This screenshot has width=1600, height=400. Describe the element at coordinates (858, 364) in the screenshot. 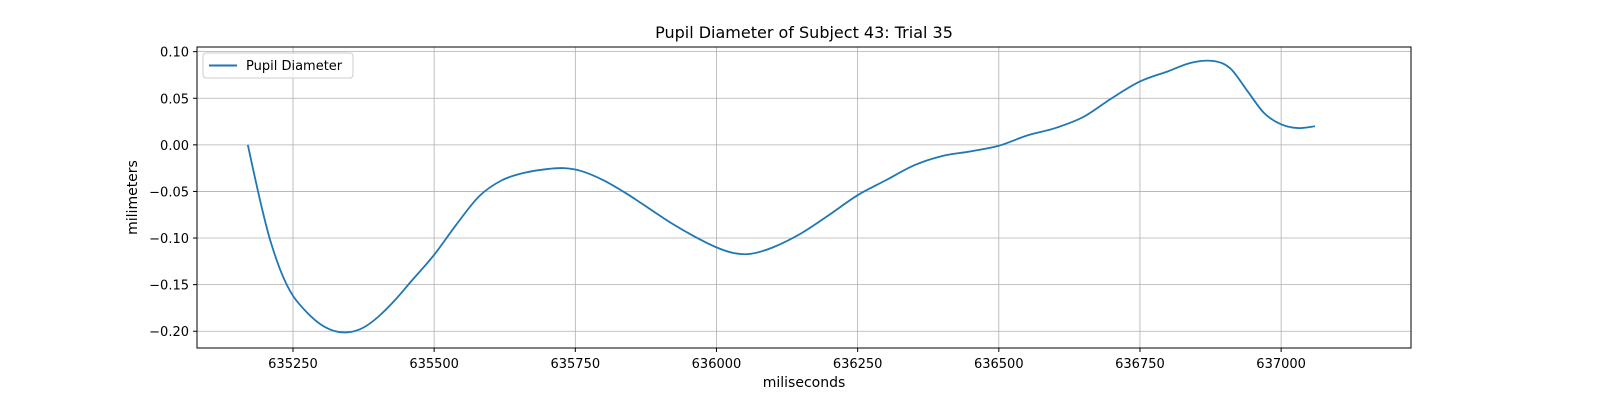

I see `x-tick-label: 636250` at that location.